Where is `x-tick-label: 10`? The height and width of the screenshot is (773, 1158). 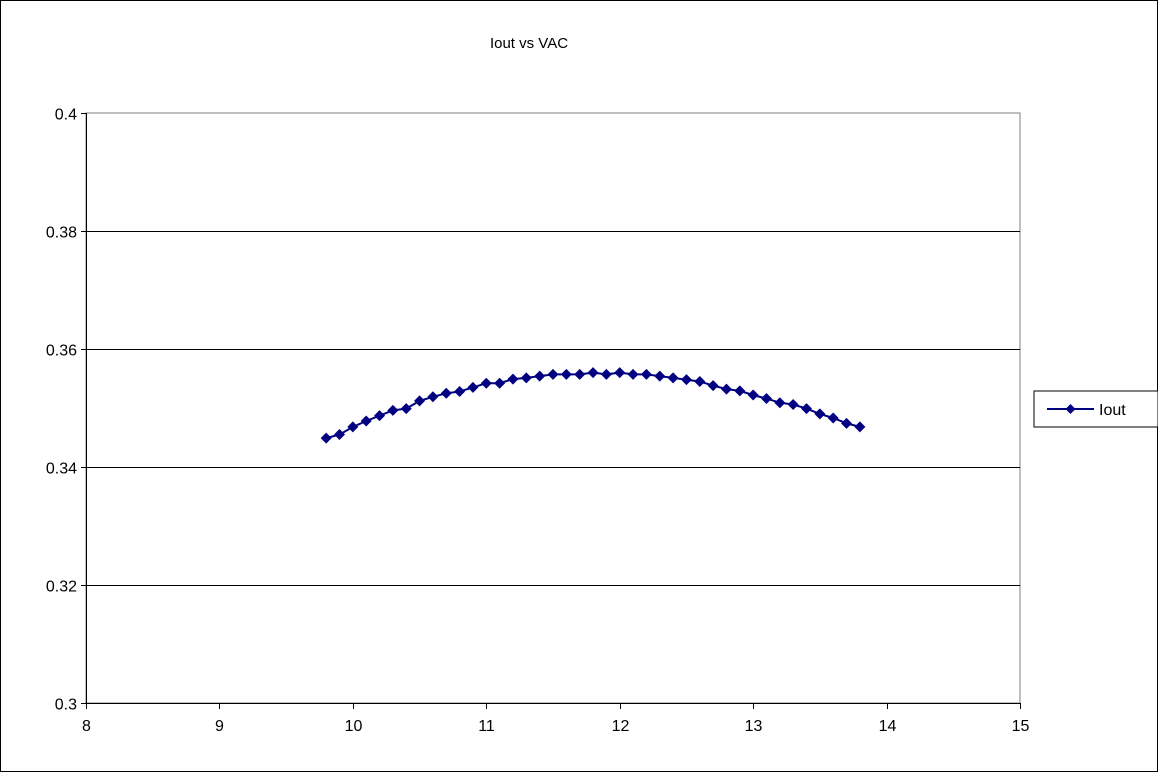 x-tick-label: 10 is located at coordinates (354, 726).